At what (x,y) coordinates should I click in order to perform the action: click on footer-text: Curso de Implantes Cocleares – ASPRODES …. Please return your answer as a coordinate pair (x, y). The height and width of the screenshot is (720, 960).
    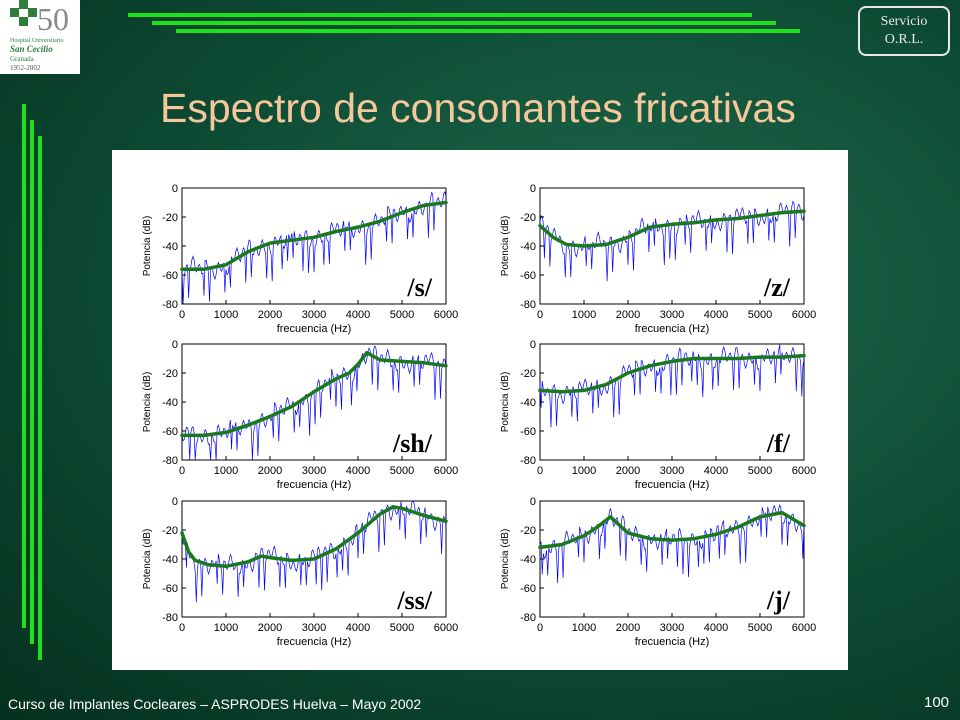
    Looking at the image, I should click on (215, 704).